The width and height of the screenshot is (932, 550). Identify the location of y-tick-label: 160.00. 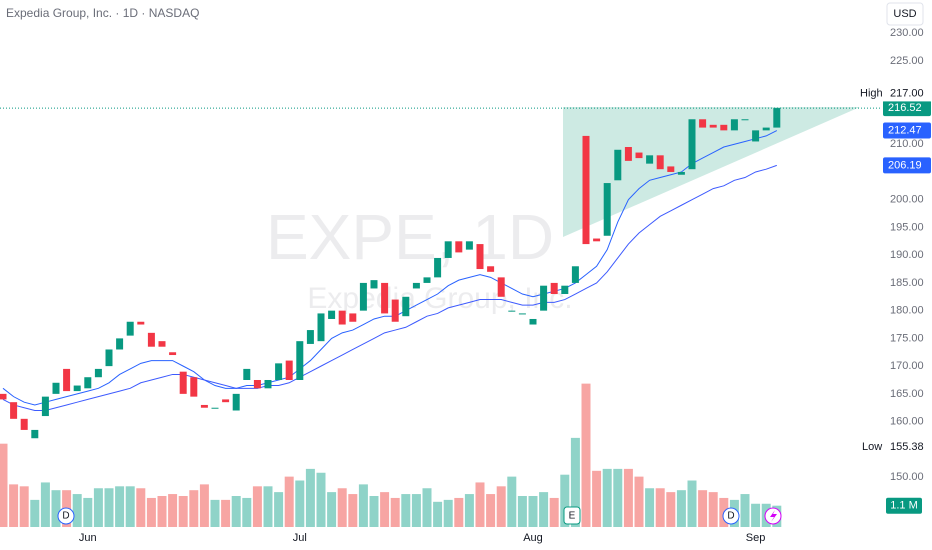
(907, 422).